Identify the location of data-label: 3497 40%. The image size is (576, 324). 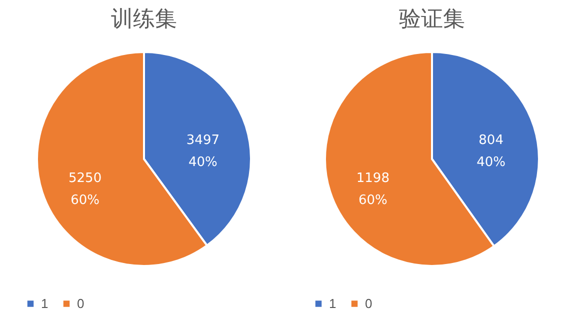
(203, 151).